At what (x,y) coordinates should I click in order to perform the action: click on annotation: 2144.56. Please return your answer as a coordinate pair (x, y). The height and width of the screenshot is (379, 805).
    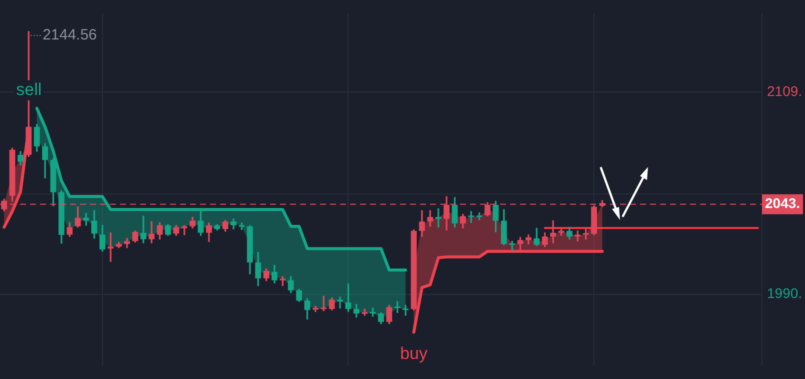
    Looking at the image, I should click on (69, 35).